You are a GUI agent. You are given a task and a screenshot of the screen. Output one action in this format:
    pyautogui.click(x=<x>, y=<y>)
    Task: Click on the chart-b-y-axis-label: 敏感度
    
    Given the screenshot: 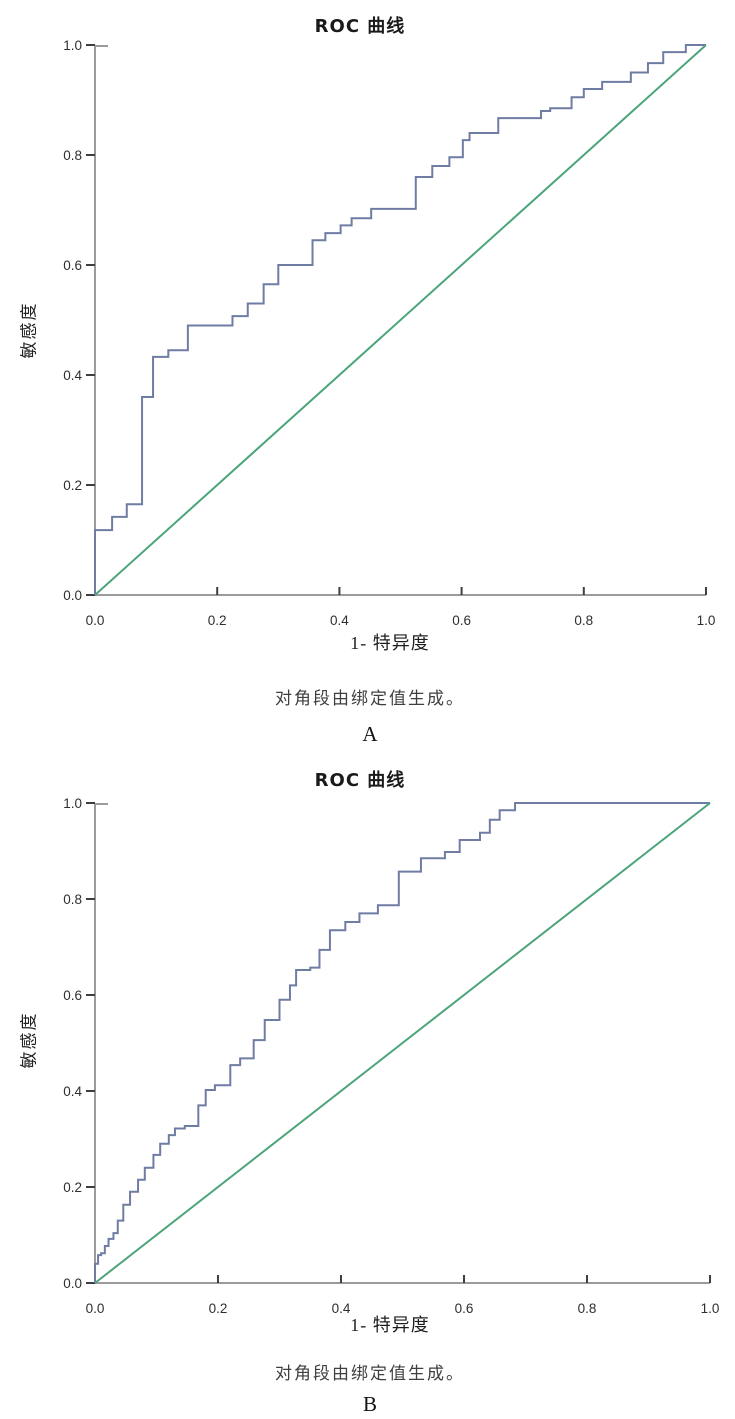 What is the action you would take?
    pyautogui.click(x=29, y=1040)
    